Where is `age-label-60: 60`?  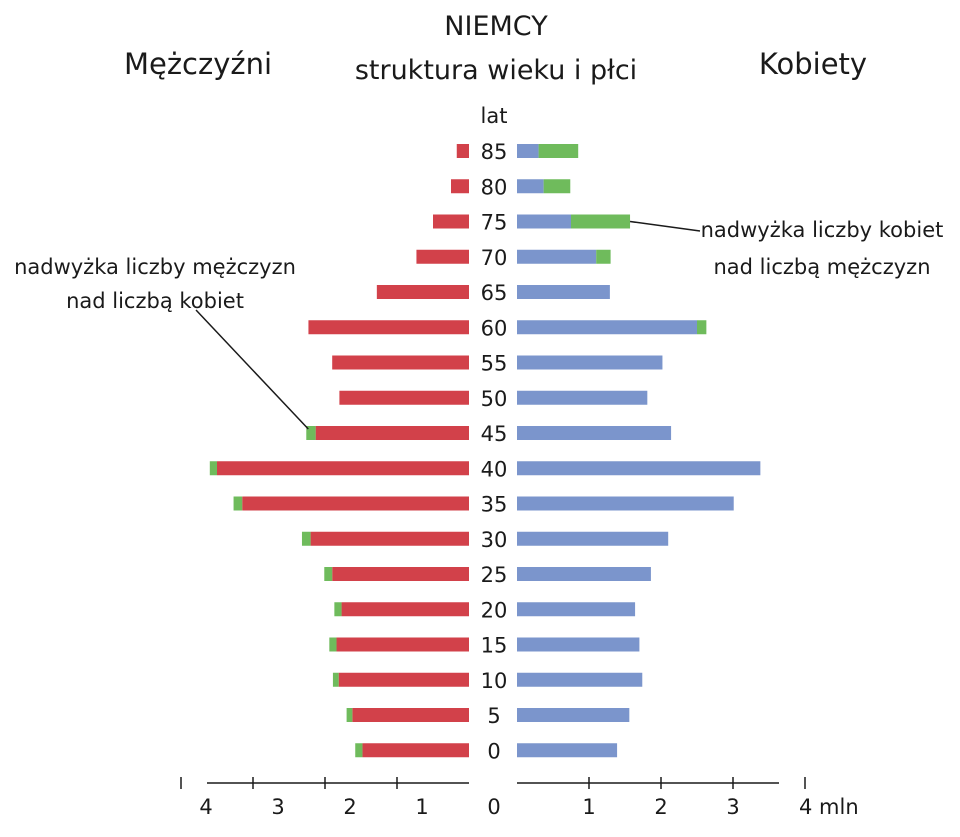
age-label-60: 60 is located at coordinates (494, 328).